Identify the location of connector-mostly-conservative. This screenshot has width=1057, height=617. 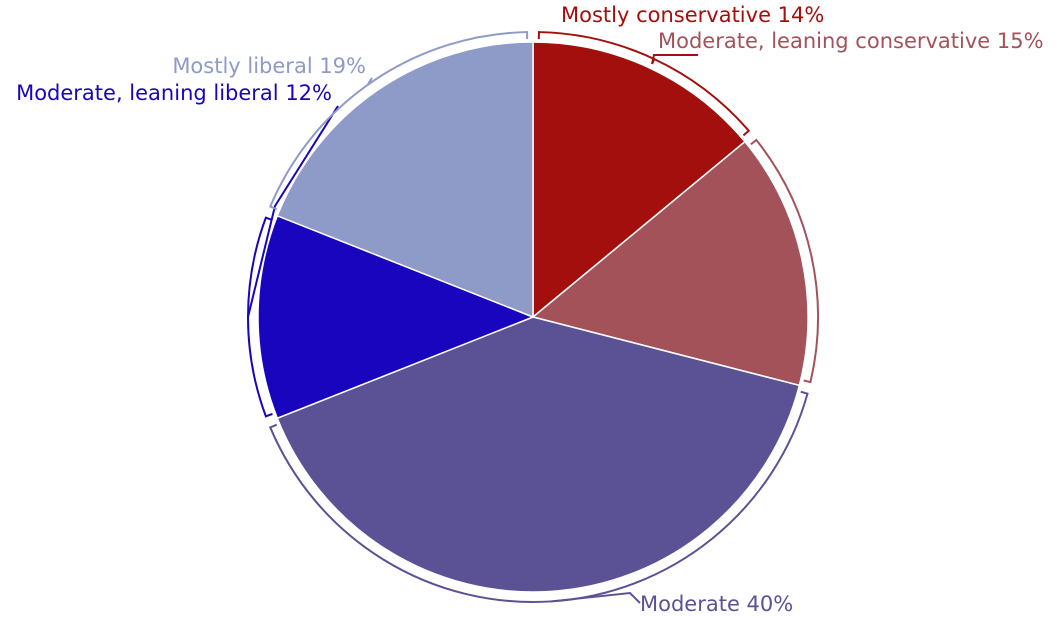
(674, 59).